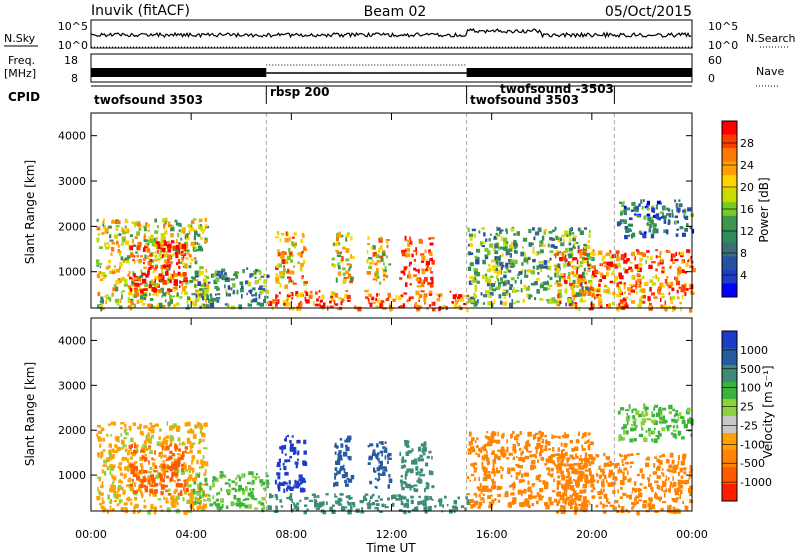 Image resolution: width=800 pixels, height=554 pixels. I want to click on colorbar-tick-label: 24, so click(747, 165).